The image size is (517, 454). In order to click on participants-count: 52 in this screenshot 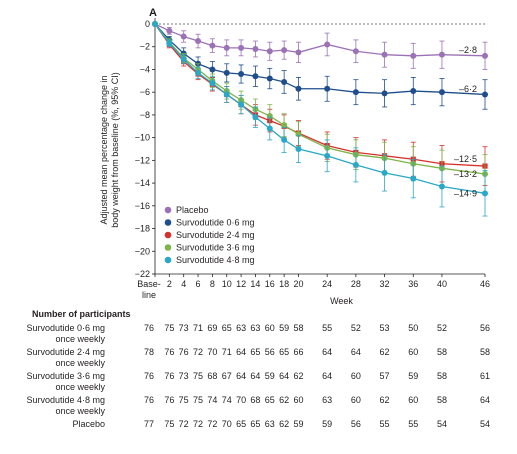, I will do `click(441, 328)`.